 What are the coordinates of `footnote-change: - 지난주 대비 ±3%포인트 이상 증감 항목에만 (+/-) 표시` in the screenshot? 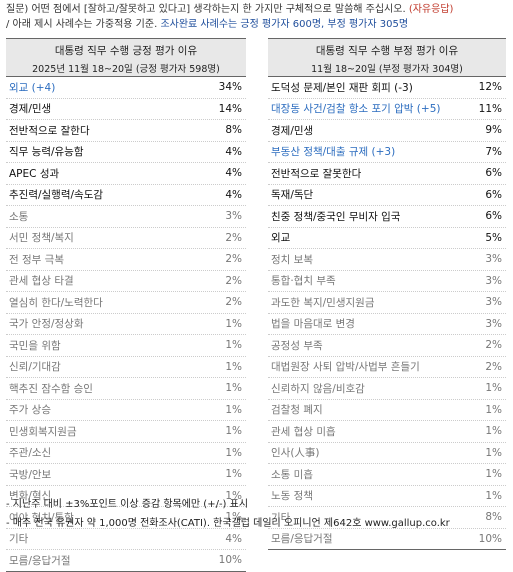 It's located at (127, 504).